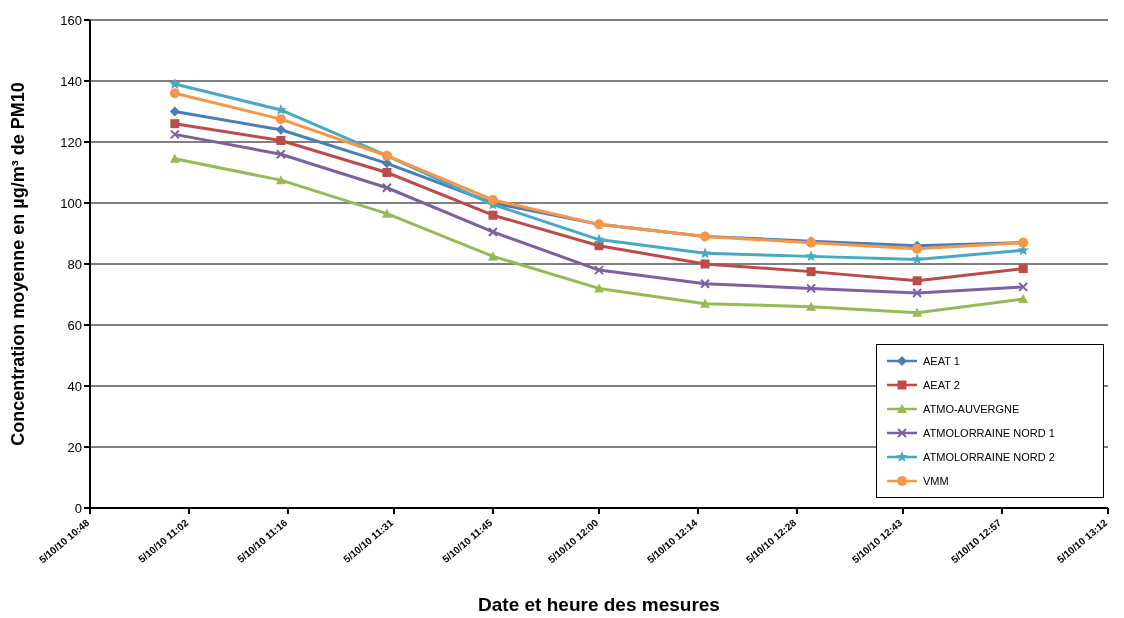 This screenshot has height=618, width=1124. I want to click on legend-label: ATMOLORRAINE NORD 1, so click(989, 433).